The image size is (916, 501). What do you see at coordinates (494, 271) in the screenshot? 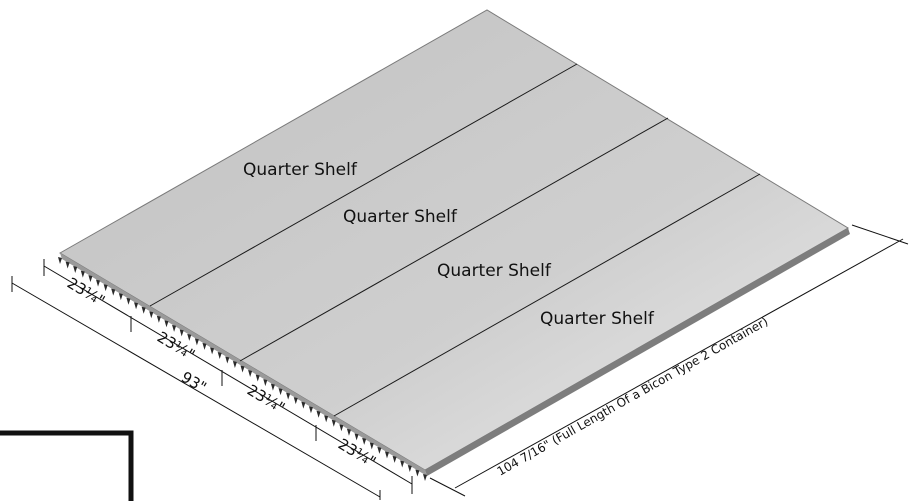
I see `shelf-label-3: Quarter Shelf` at bounding box center [494, 271].